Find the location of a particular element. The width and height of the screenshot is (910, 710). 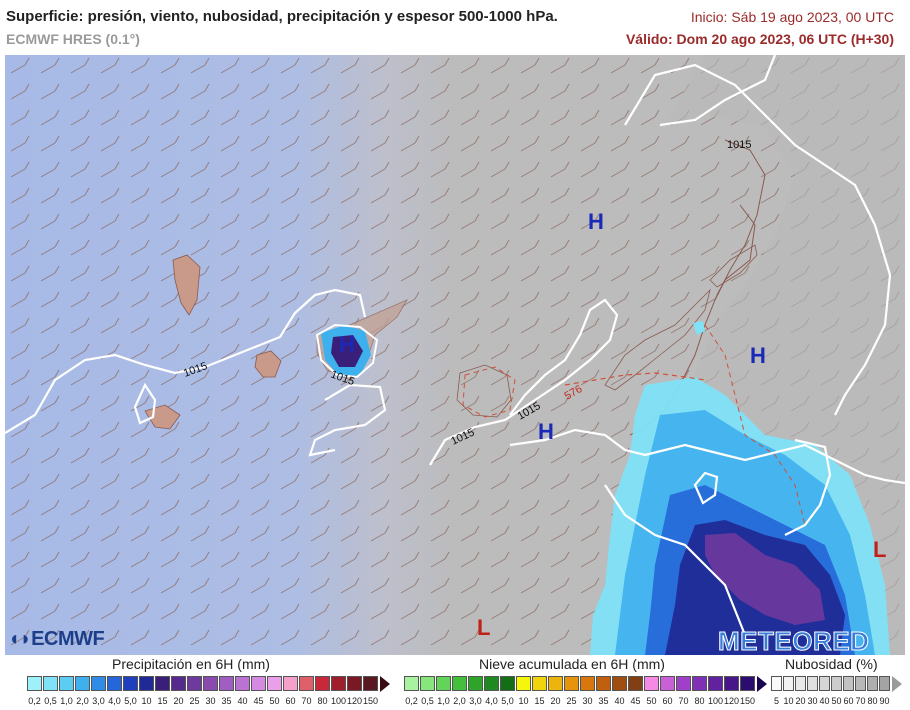

cloud-legend-scale is located at coordinates (836, 684).